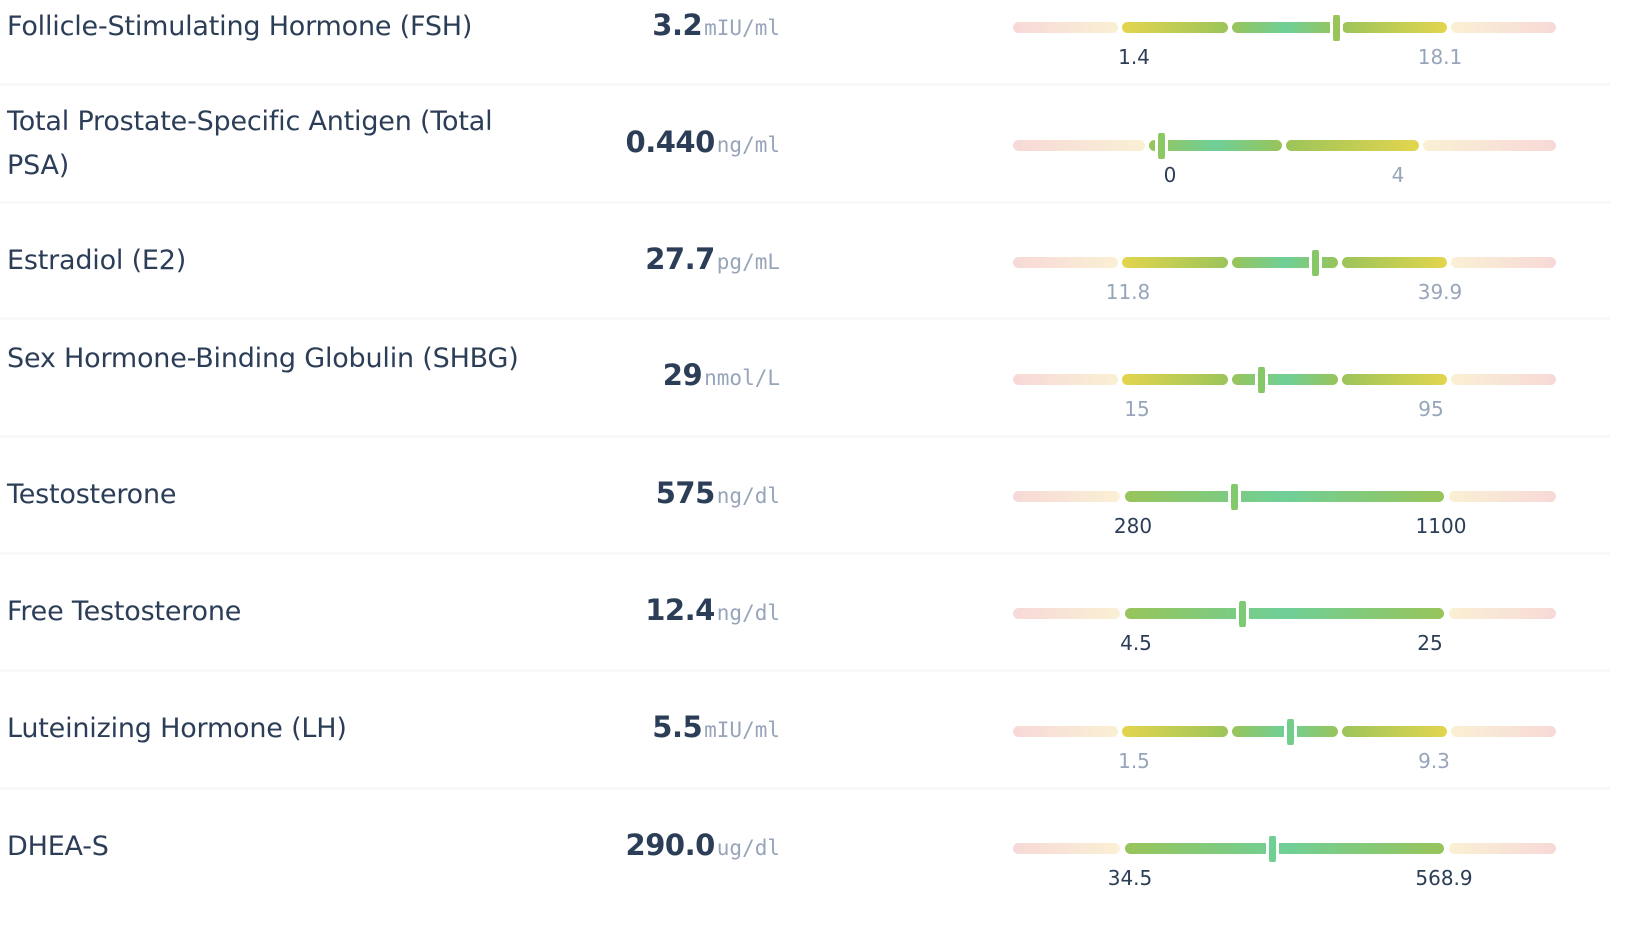 The height and width of the screenshot is (928, 1626). I want to click on biomarker-name: Testosterone, so click(92, 494).